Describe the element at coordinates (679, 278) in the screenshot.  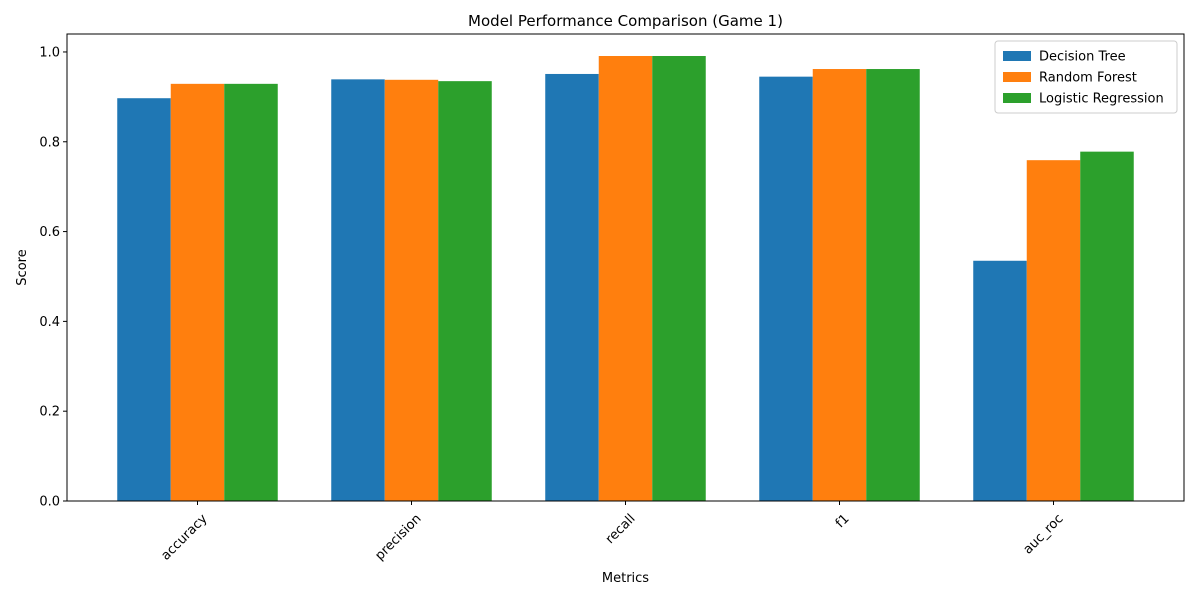
I see `bar-logistic-regression-recall` at that location.